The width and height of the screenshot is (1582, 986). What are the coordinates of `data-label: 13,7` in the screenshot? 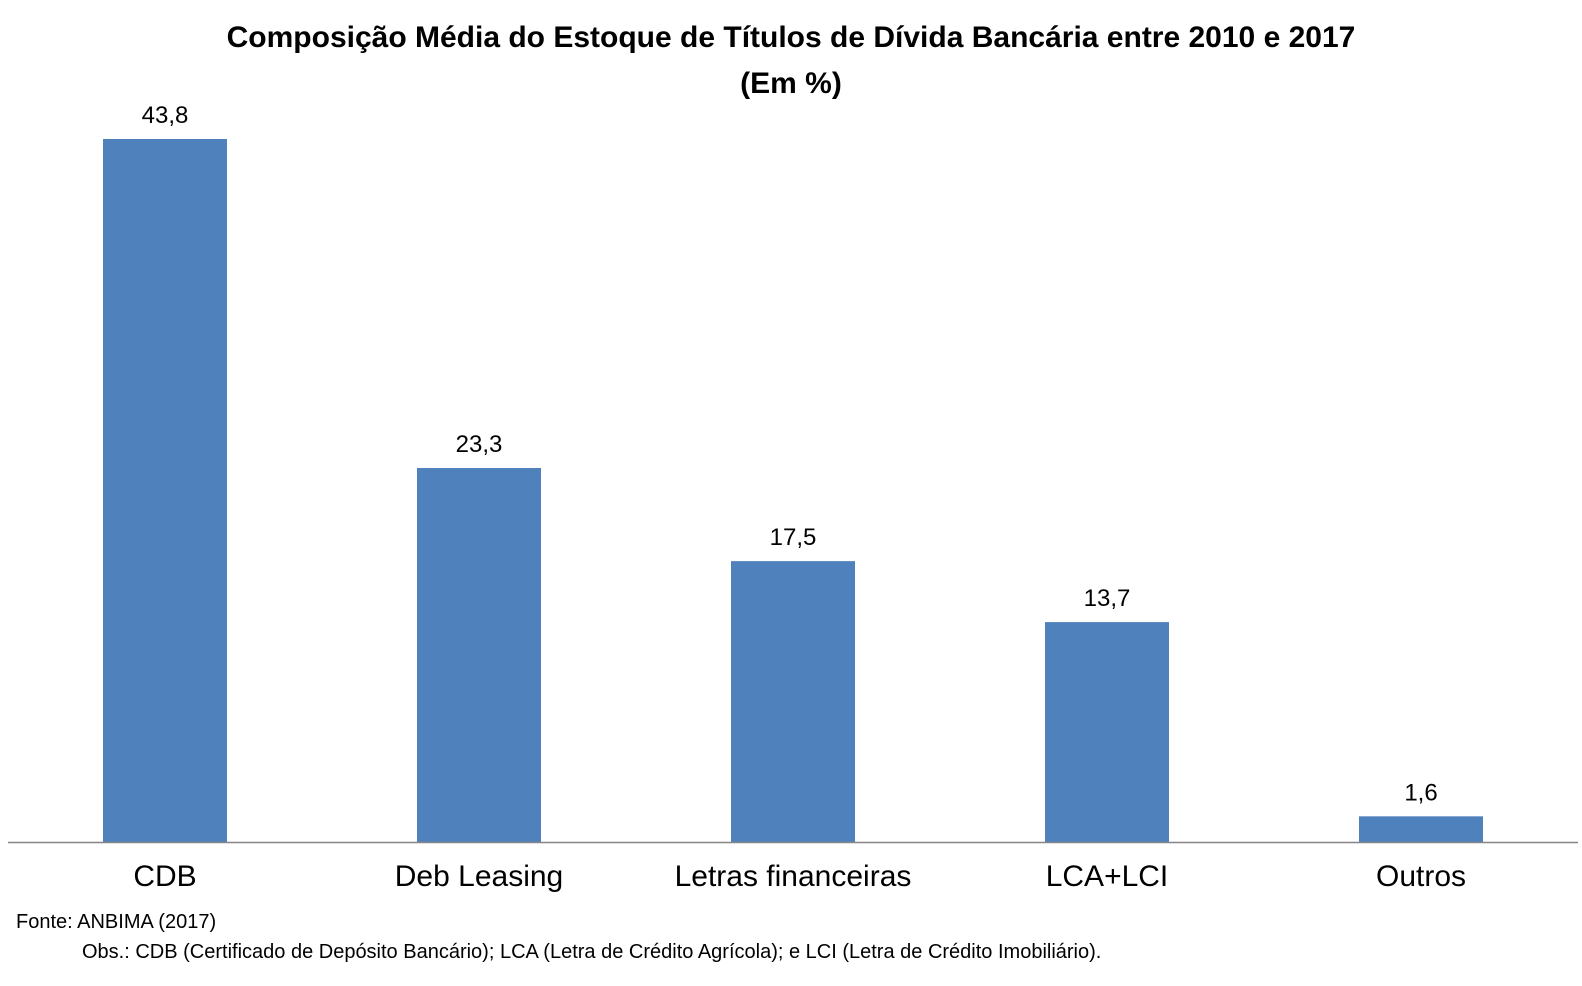 It's located at (1107, 598).